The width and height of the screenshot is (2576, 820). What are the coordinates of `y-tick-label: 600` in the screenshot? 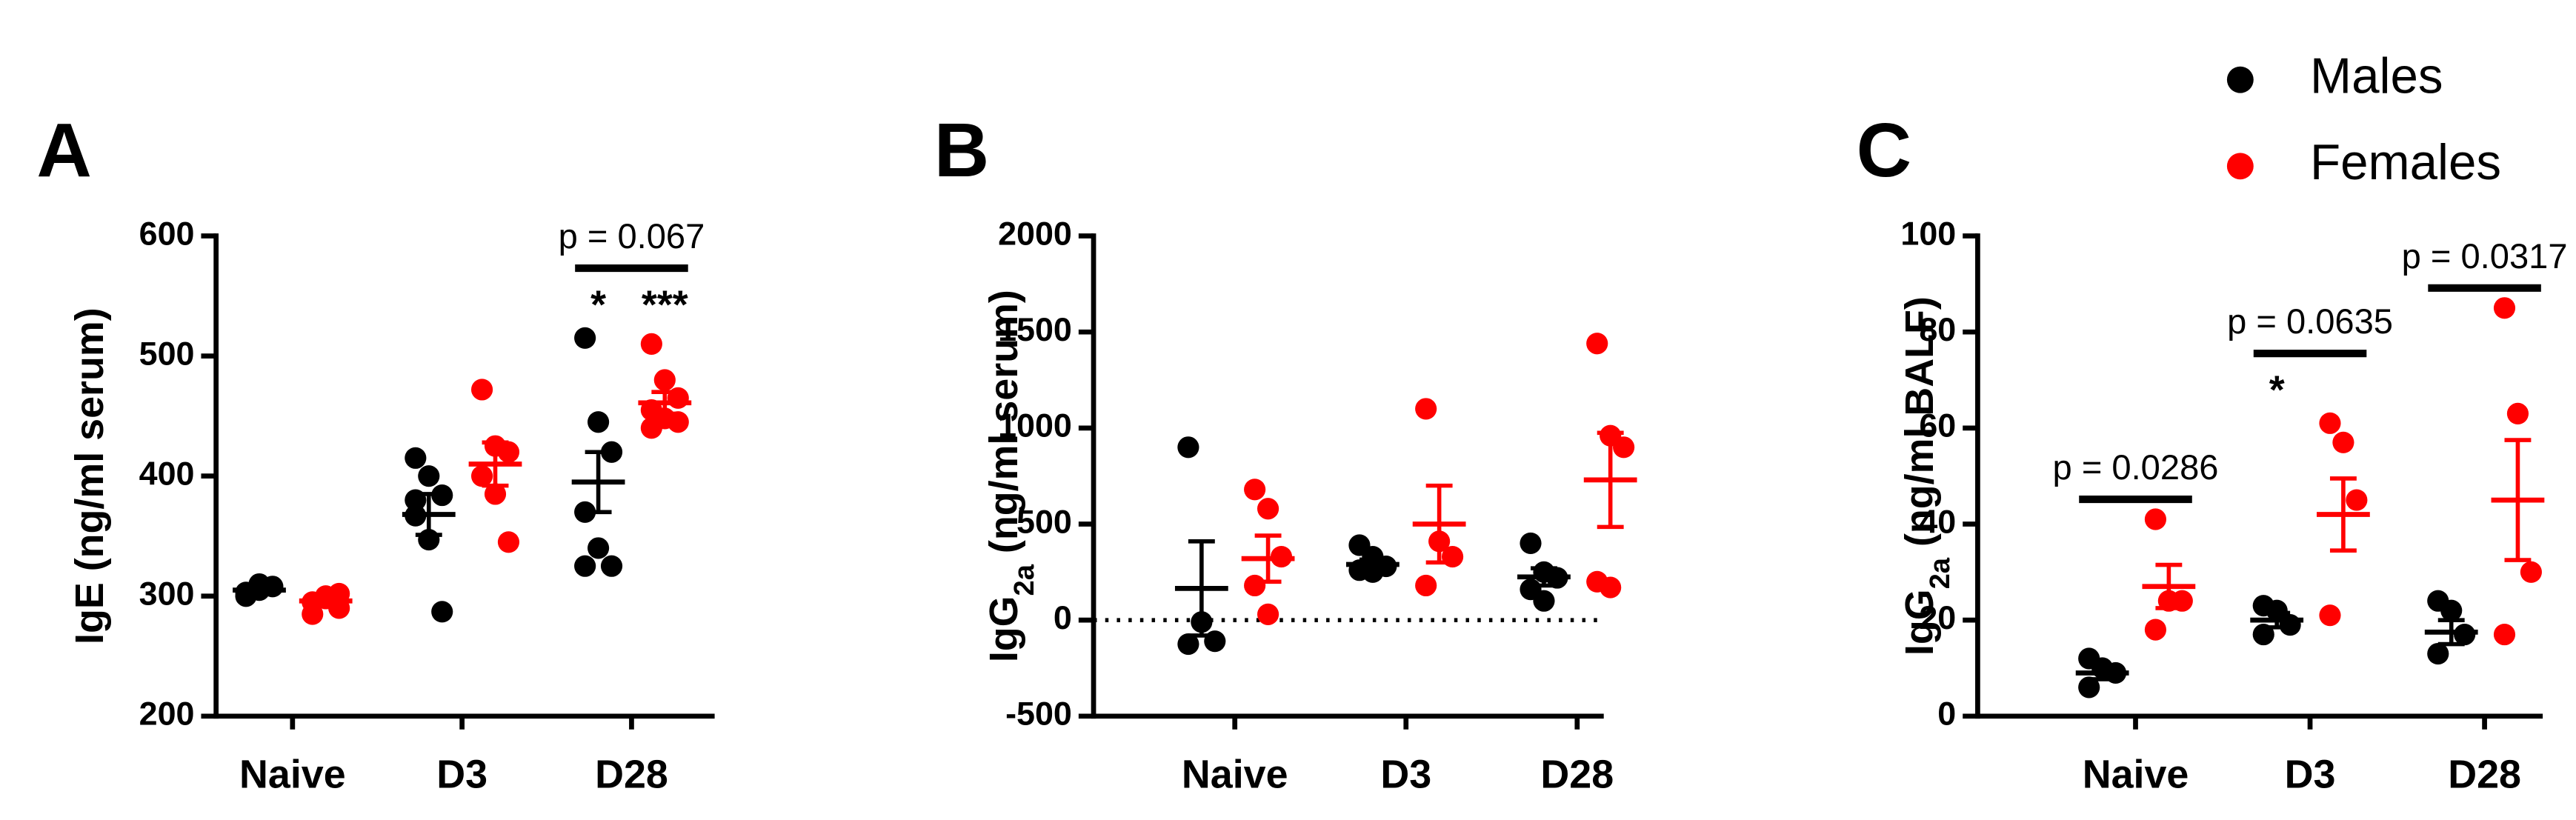 It's located at (167, 233).